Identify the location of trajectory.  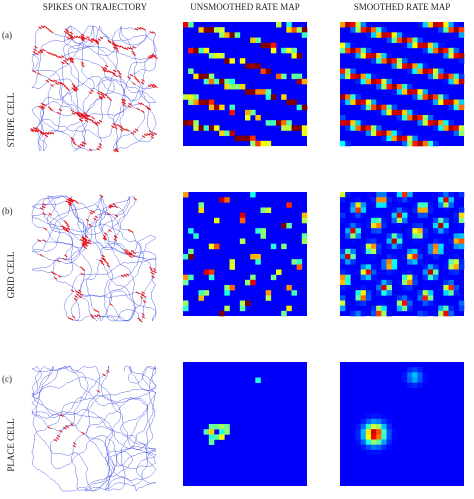
(94, 88).